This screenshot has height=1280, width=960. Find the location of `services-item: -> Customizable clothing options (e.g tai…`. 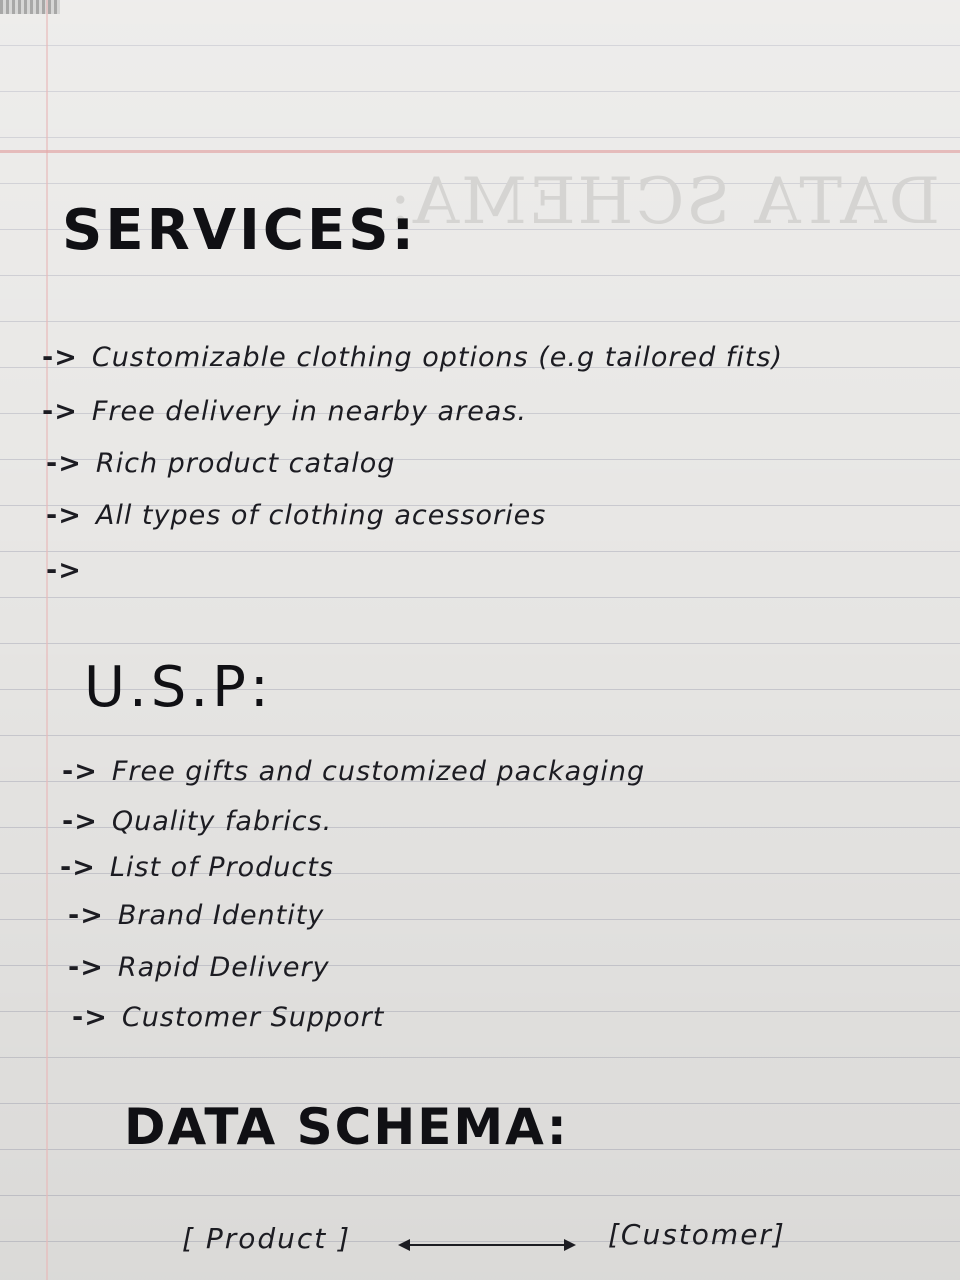

services-item: -> Customizable clothing options (e.g tai… is located at coordinates (412, 357).